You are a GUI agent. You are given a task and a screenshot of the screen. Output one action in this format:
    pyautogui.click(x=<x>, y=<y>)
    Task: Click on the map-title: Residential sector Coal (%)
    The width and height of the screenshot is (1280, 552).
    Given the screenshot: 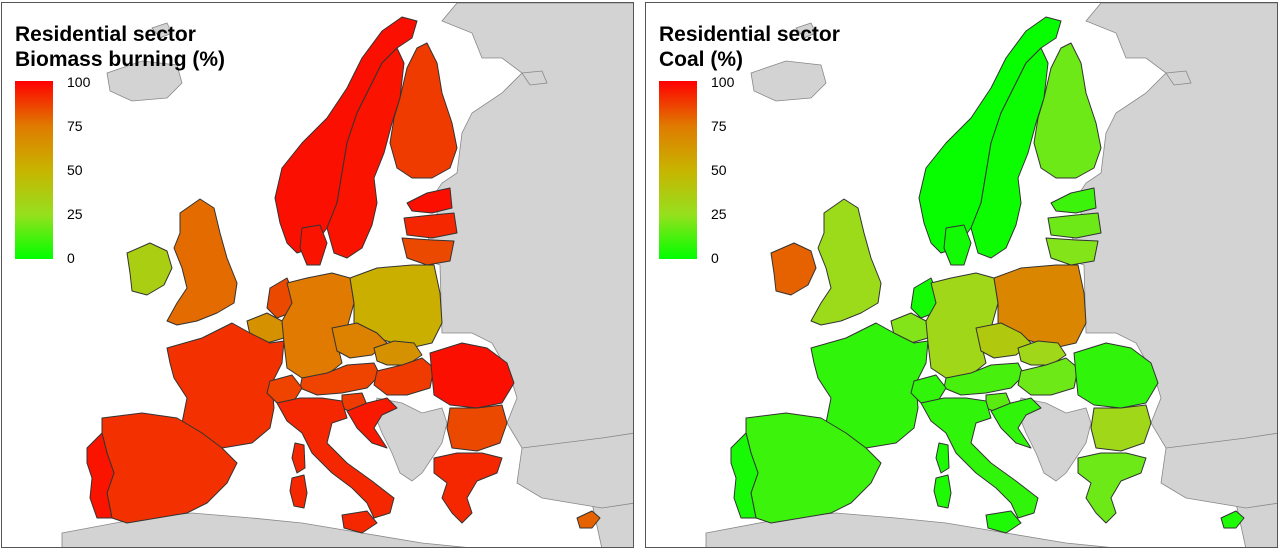 What is the action you would take?
    pyautogui.click(x=749, y=47)
    